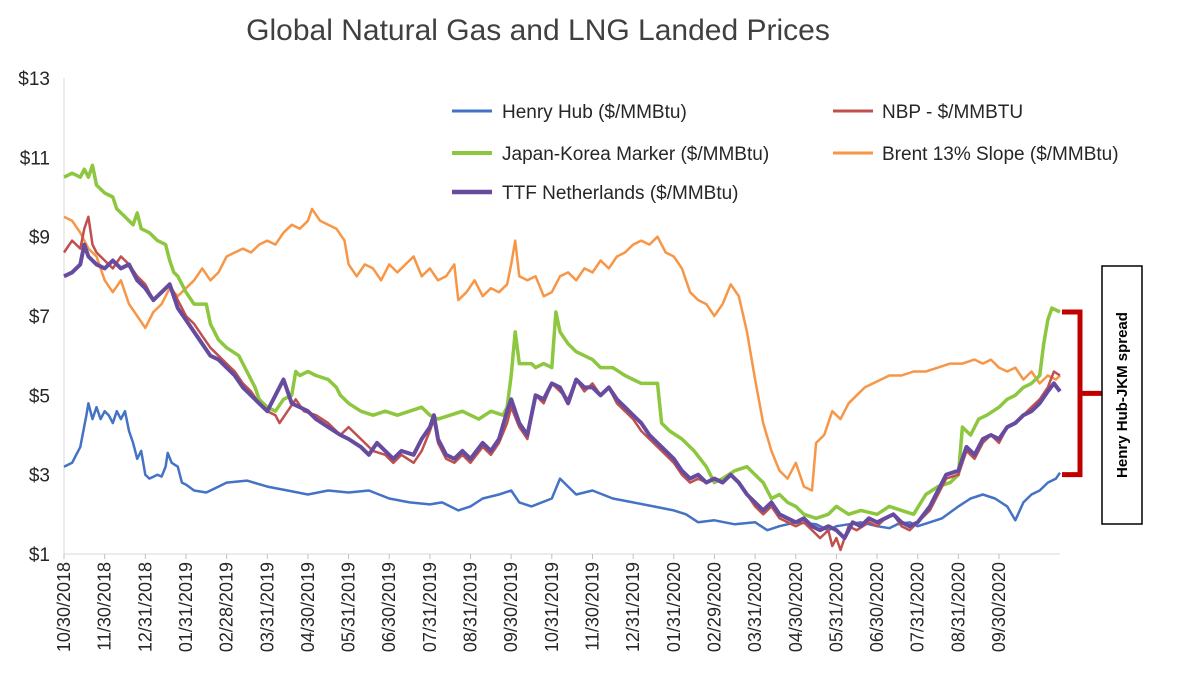  What do you see at coordinates (918, 607) in the screenshot?
I see `x-tick-label: 07/31/2020` at bounding box center [918, 607].